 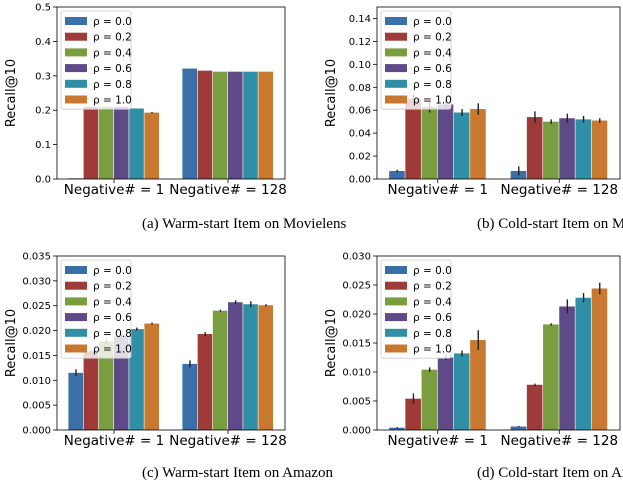 What do you see at coordinates (360, 111) in the screenshot?
I see `y-tick-label-4: 0.06` at bounding box center [360, 111].